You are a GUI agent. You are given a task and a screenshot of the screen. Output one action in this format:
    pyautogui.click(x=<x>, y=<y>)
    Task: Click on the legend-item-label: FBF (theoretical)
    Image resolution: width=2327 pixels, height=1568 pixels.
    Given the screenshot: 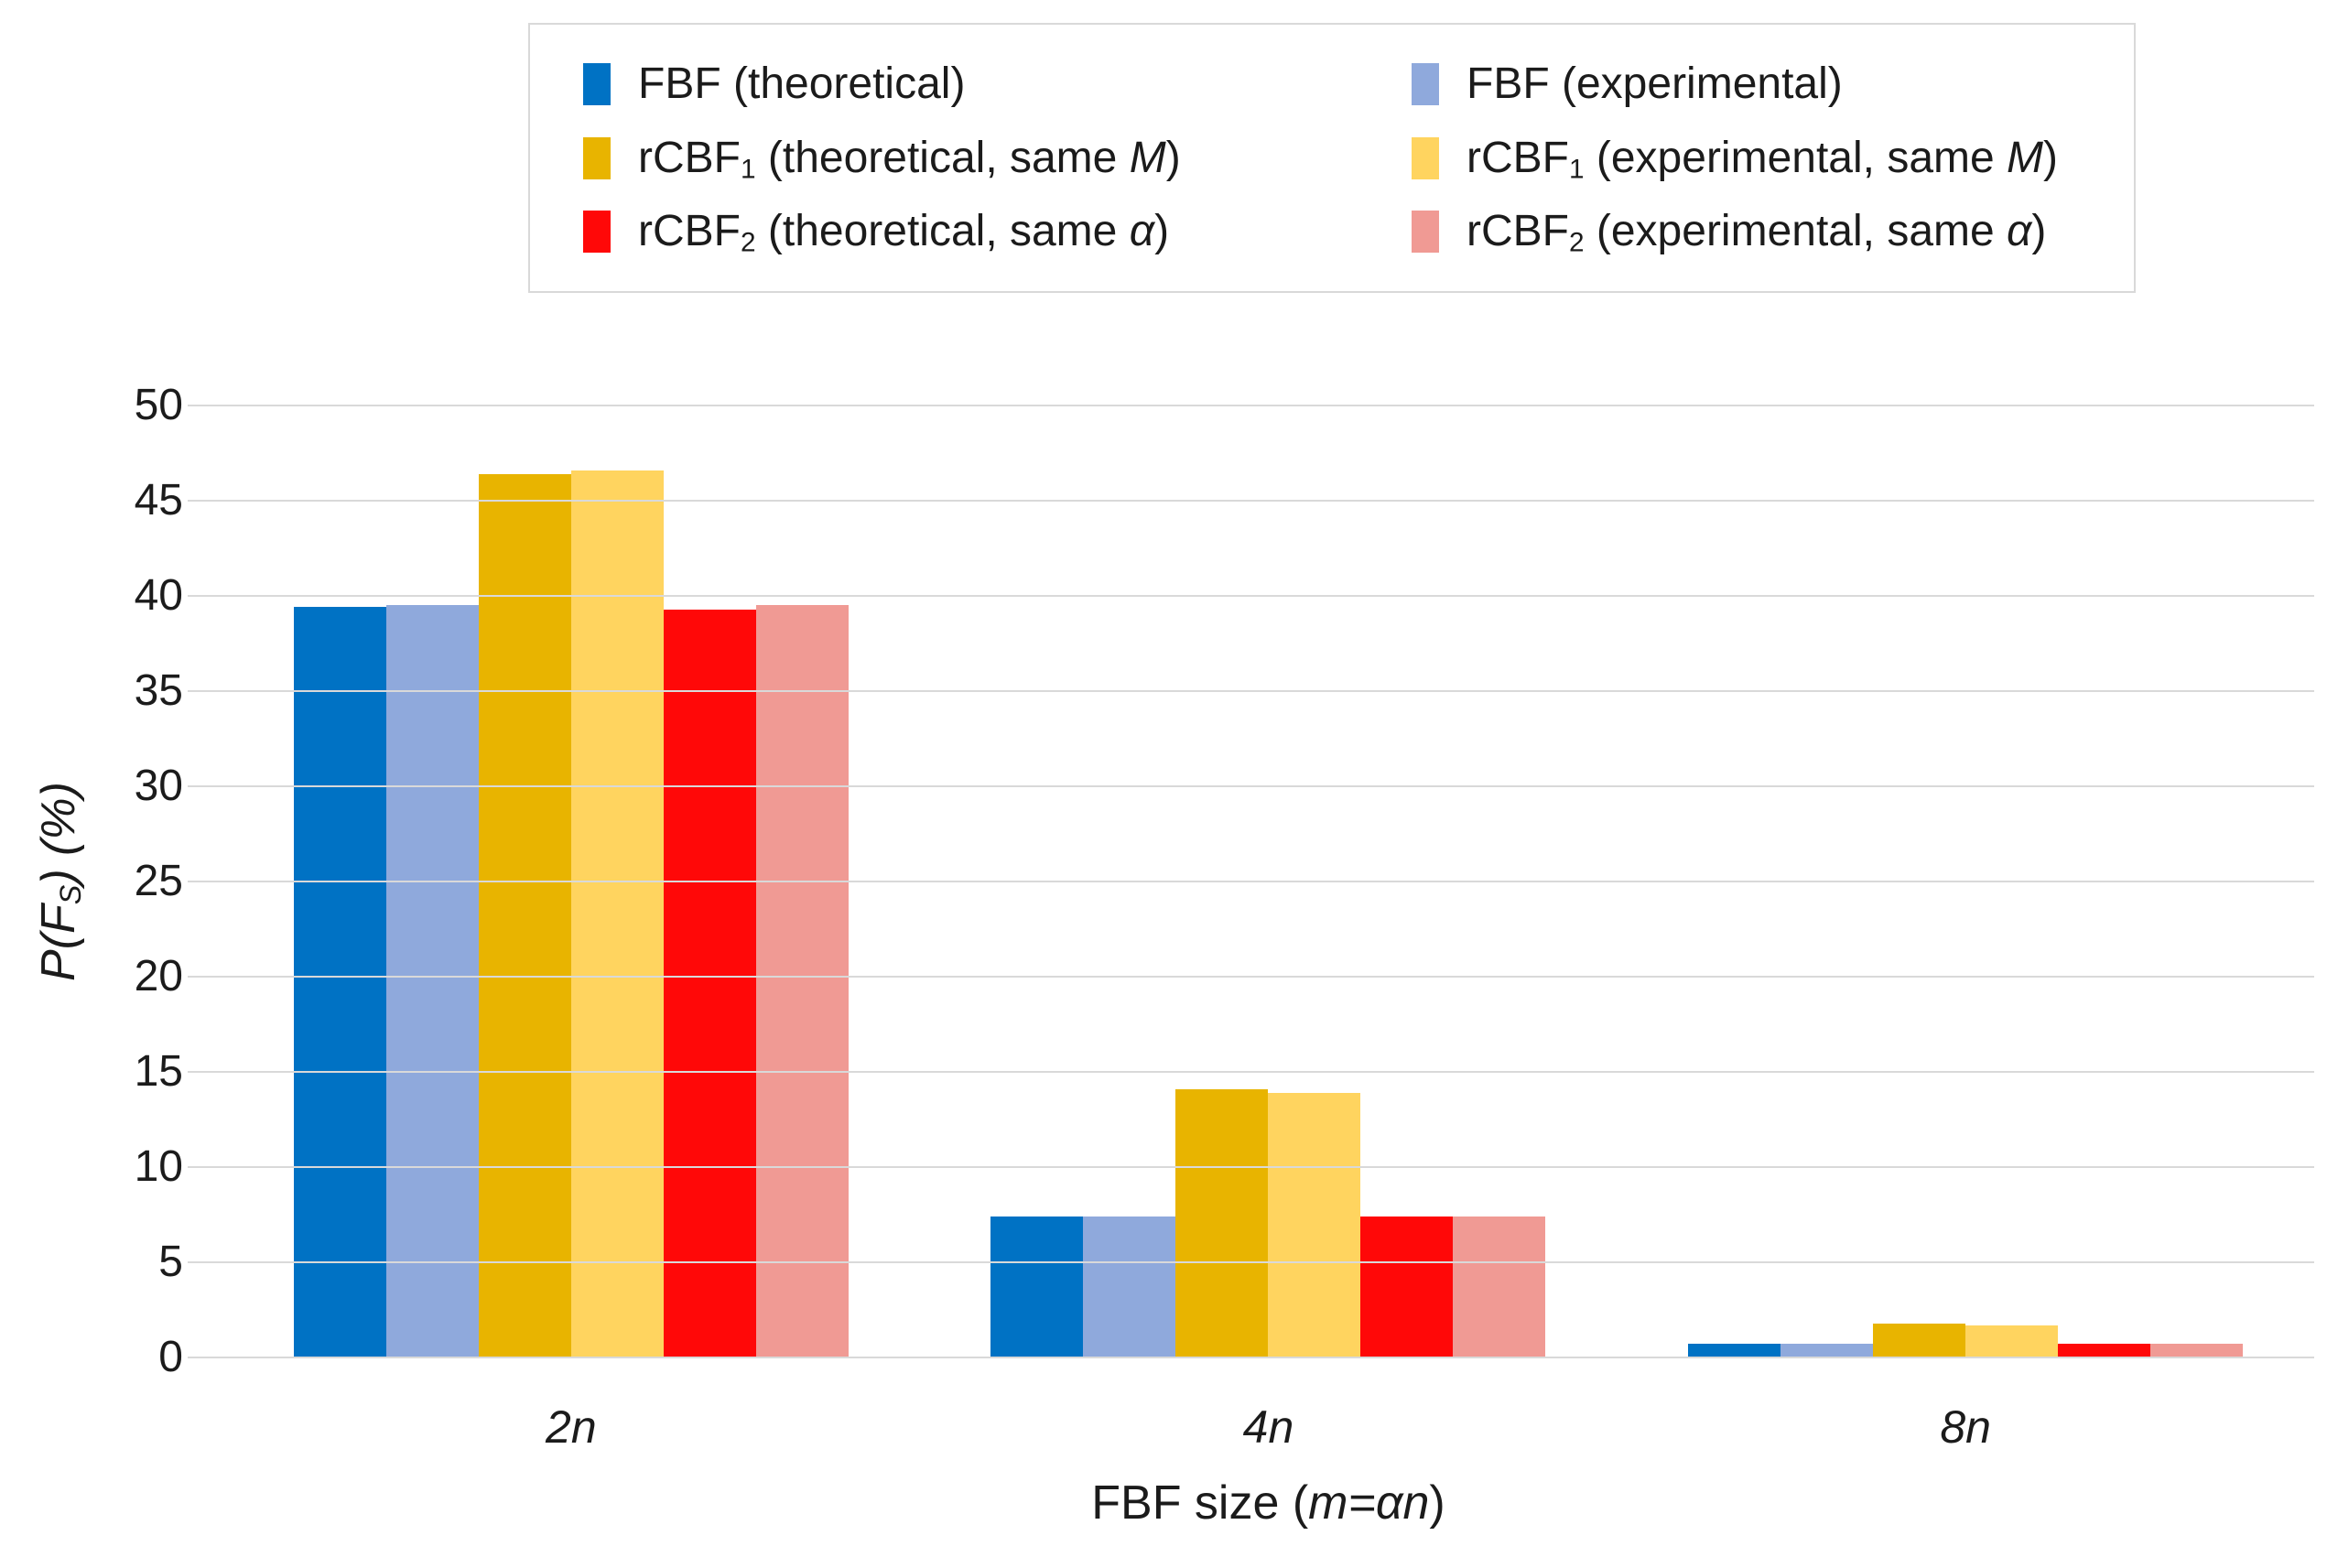 What is the action you would take?
    pyautogui.click(x=802, y=83)
    